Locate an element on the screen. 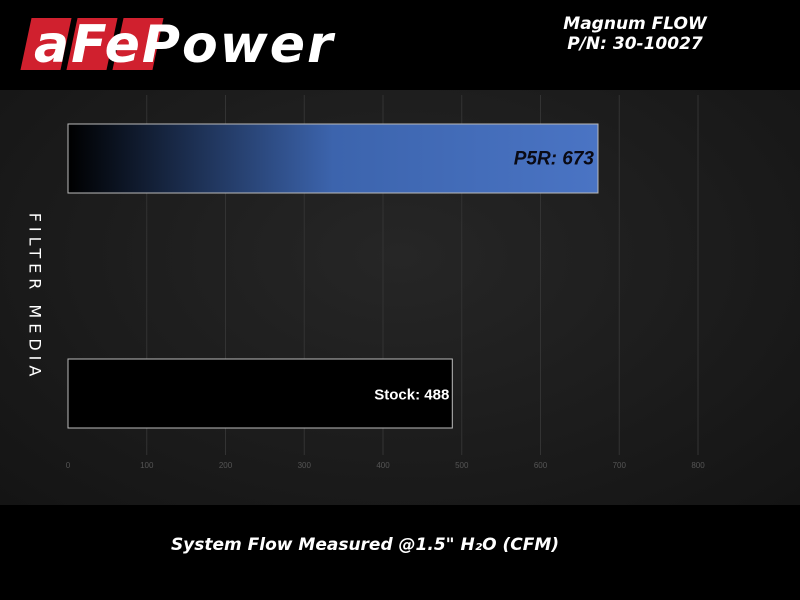 This screenshot has height=600, width=800. bar-stock is located at coordinates (260, 393).